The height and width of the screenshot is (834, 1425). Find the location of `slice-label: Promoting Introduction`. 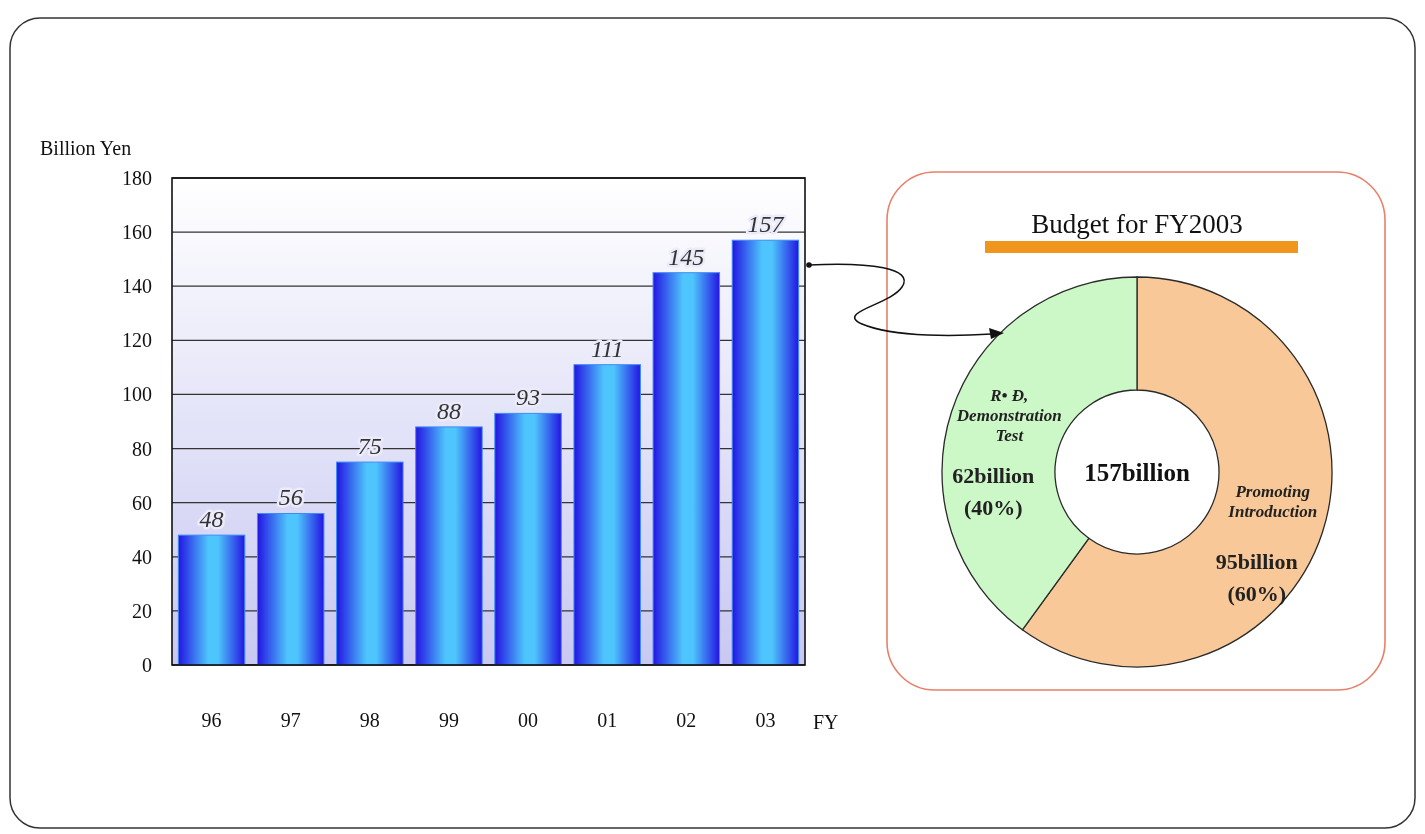

slice-label: Promoting Introduction is located at coordinates (1272, 501).